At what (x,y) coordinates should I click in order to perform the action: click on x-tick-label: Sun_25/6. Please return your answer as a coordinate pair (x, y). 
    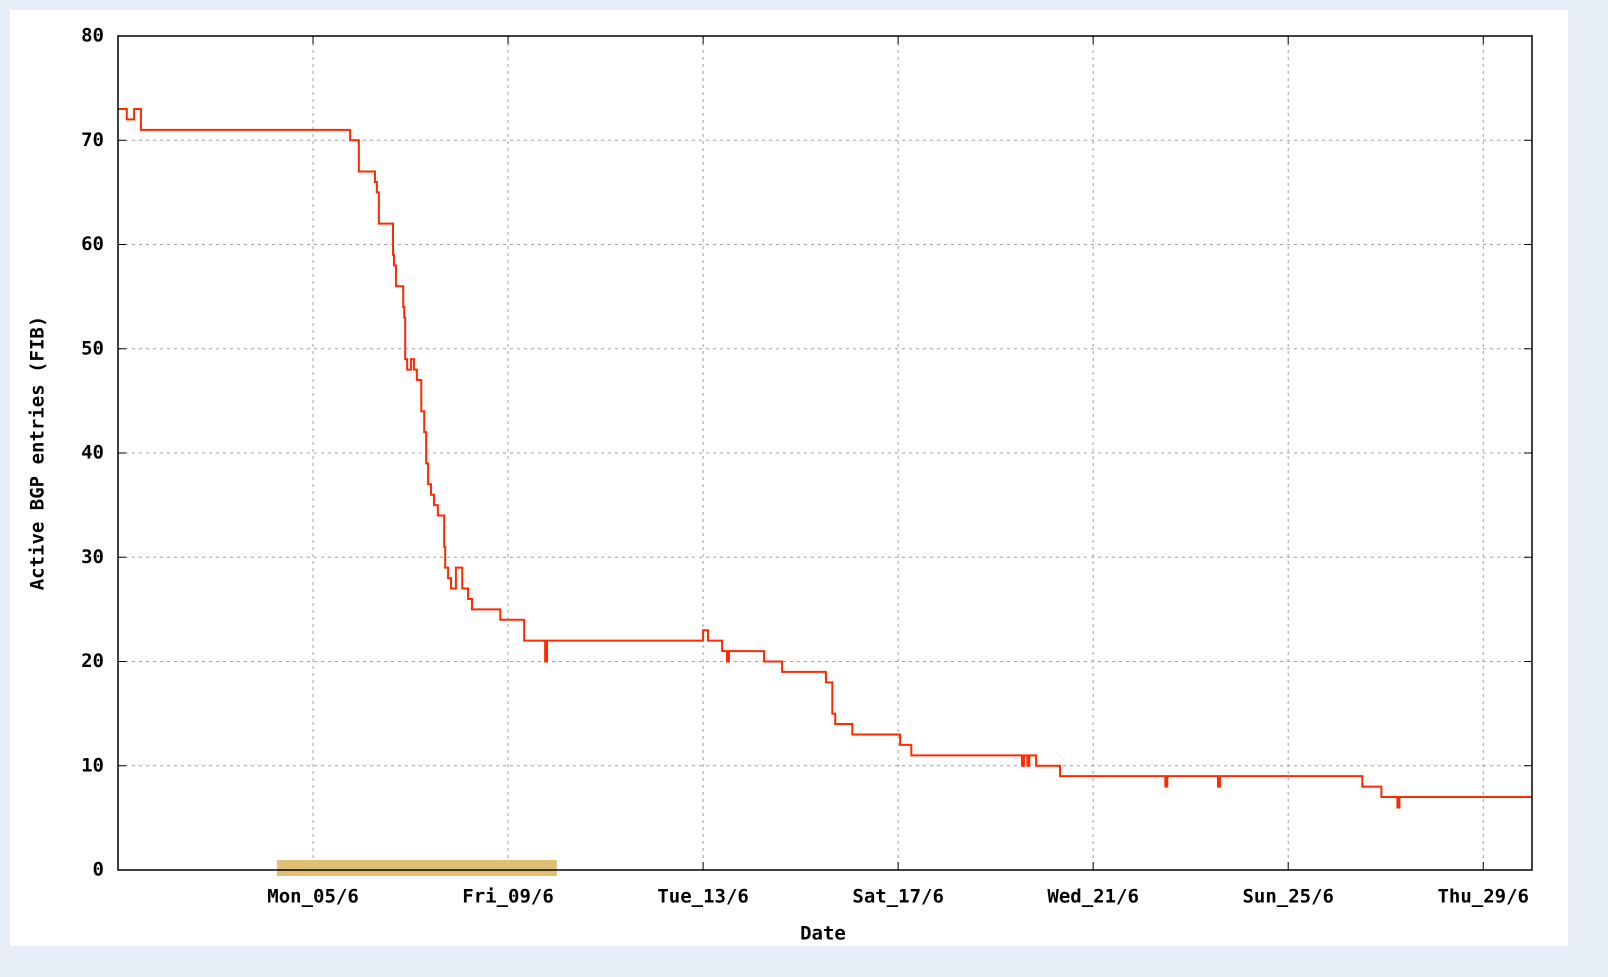
    Looking at the image, I should click on (1288, 897).